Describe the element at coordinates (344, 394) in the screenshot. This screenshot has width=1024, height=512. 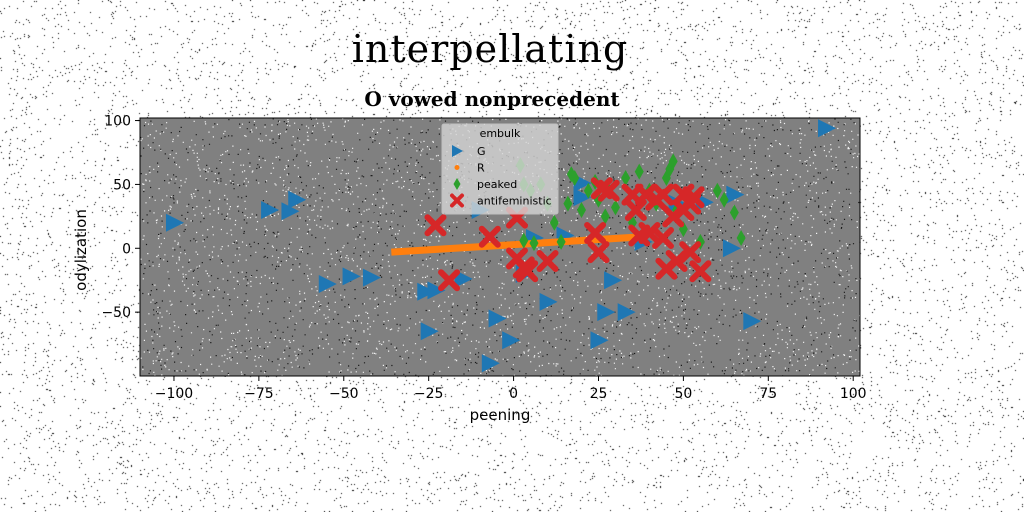
I see `x-tick-label: −50` at that location.